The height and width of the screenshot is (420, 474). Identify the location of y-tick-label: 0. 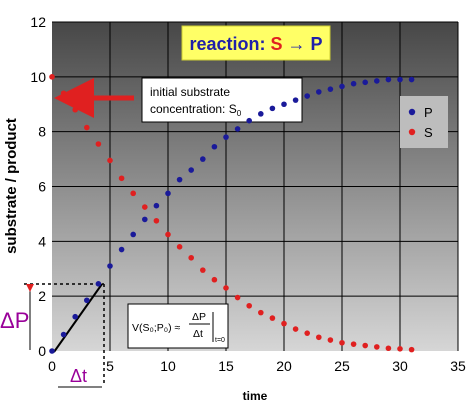
(42, 351).